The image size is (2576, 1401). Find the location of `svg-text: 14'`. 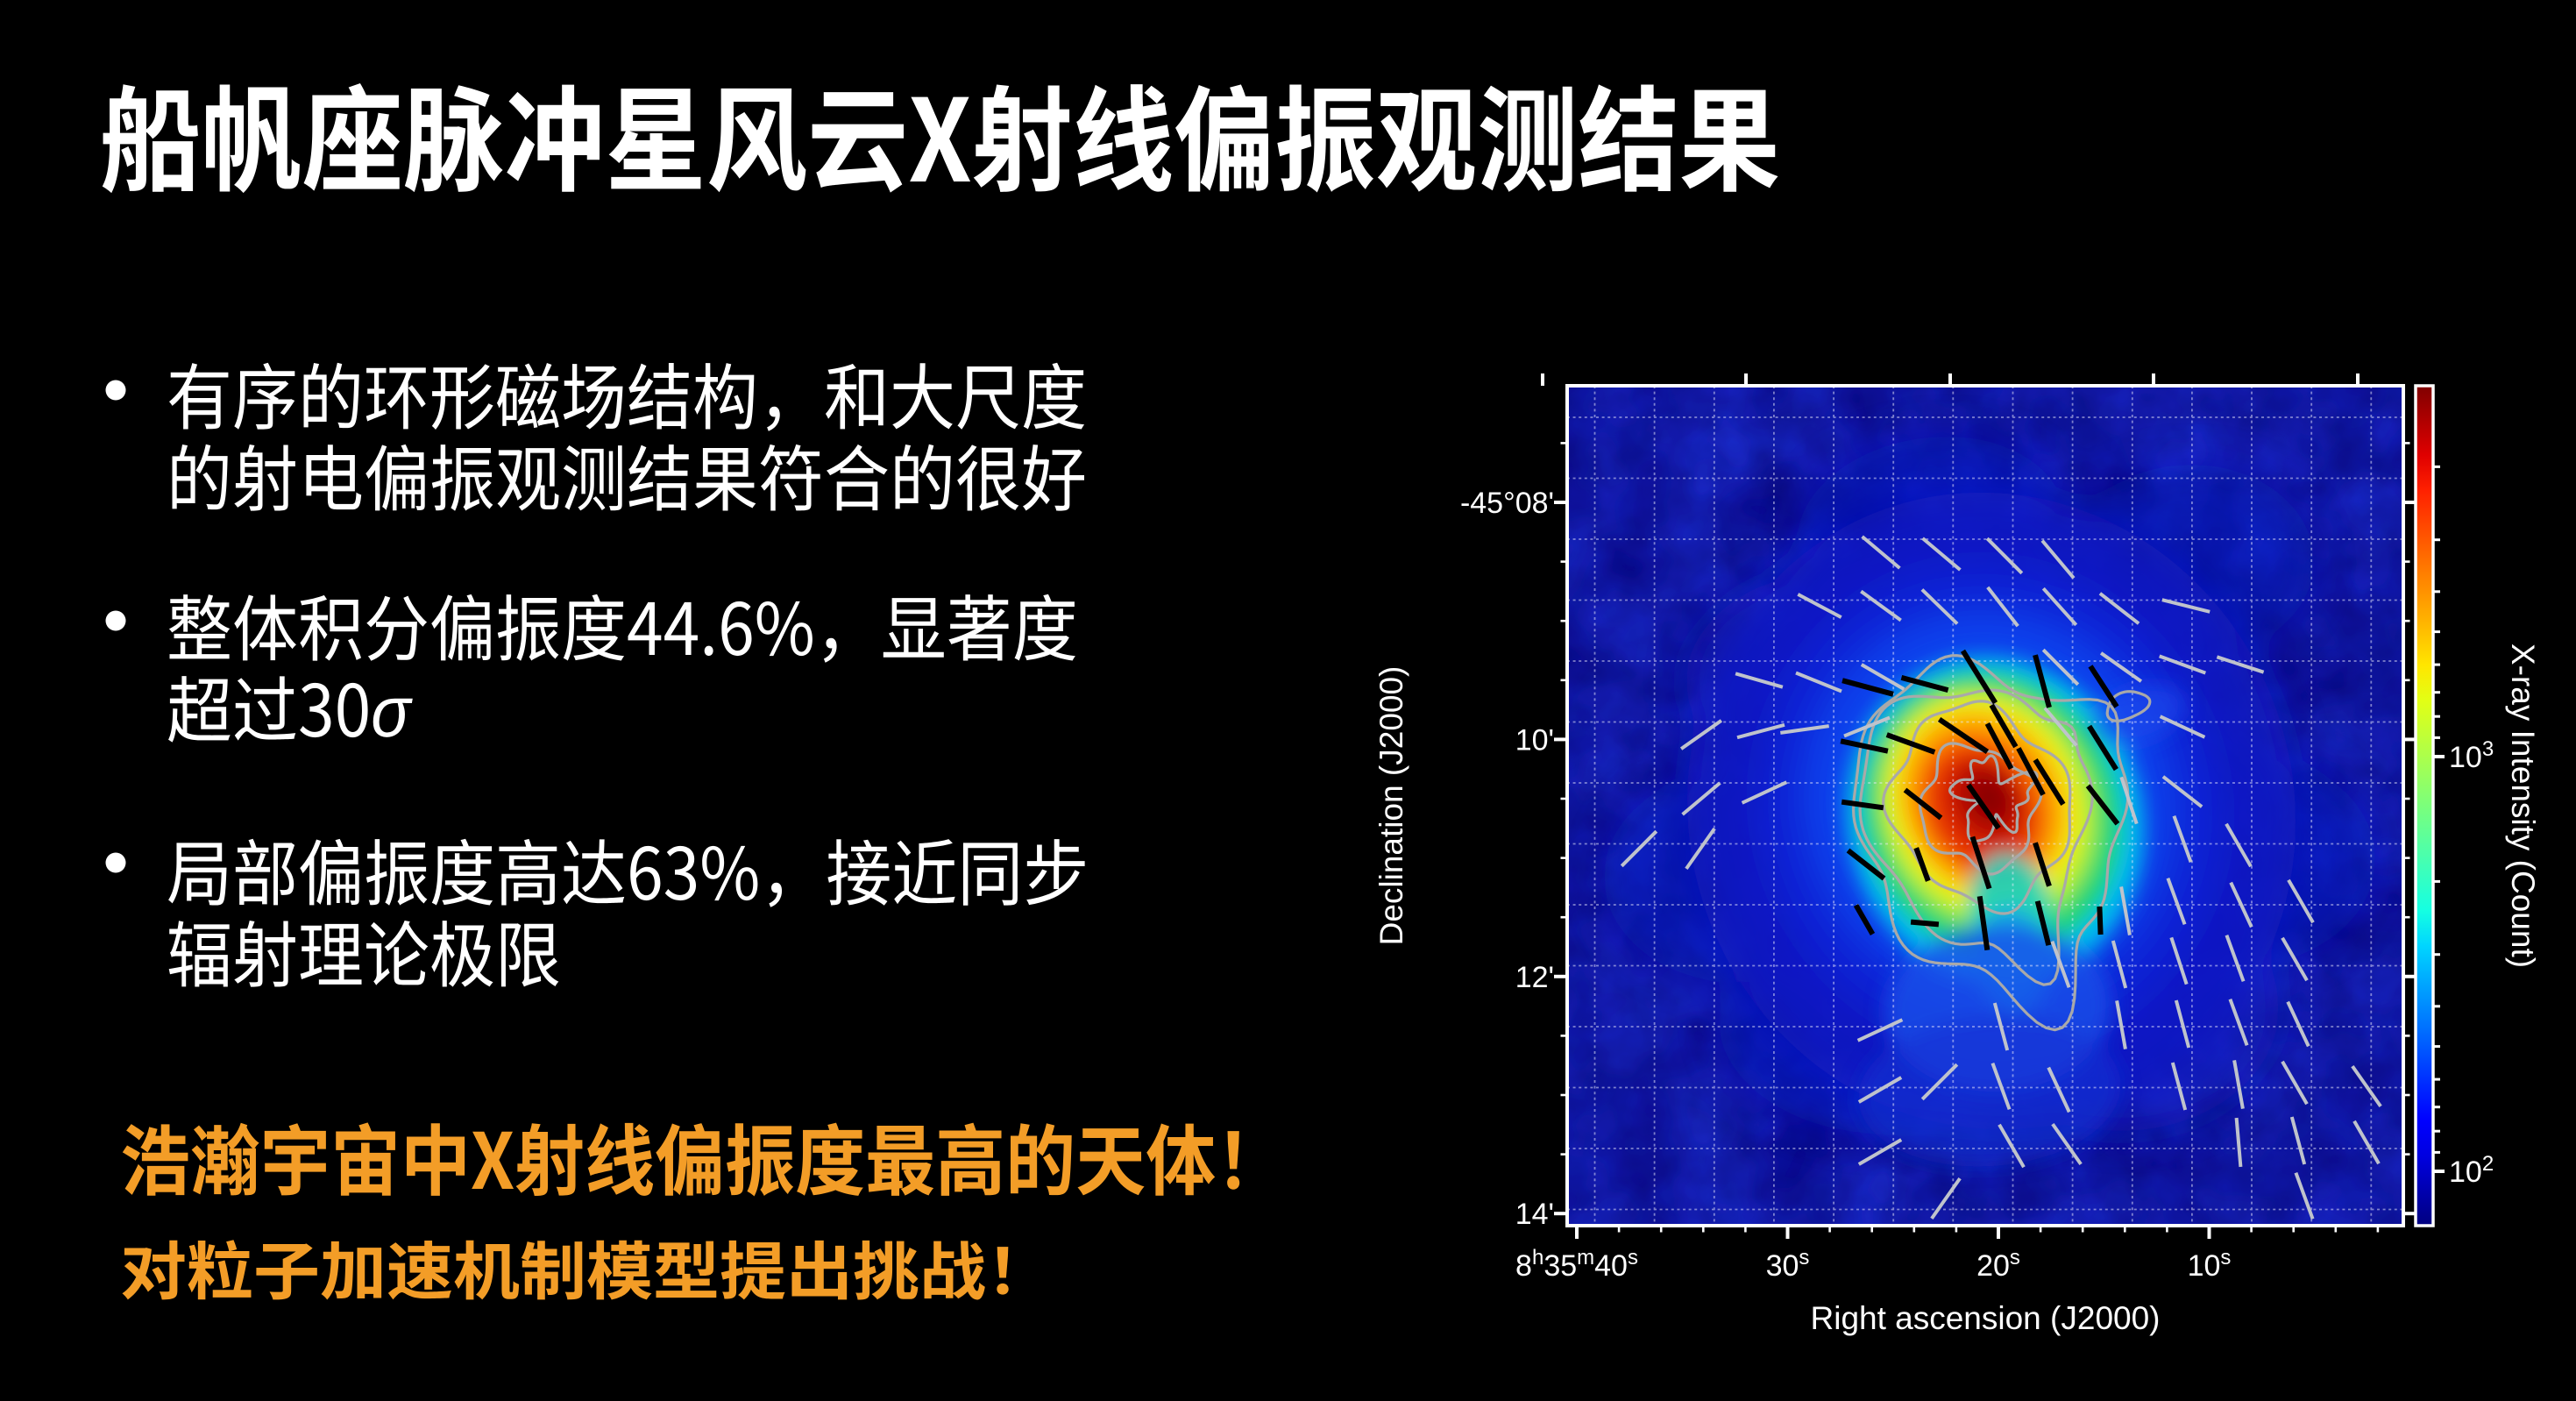

svg-text: 14' is located at coordinates (1534, 1214).